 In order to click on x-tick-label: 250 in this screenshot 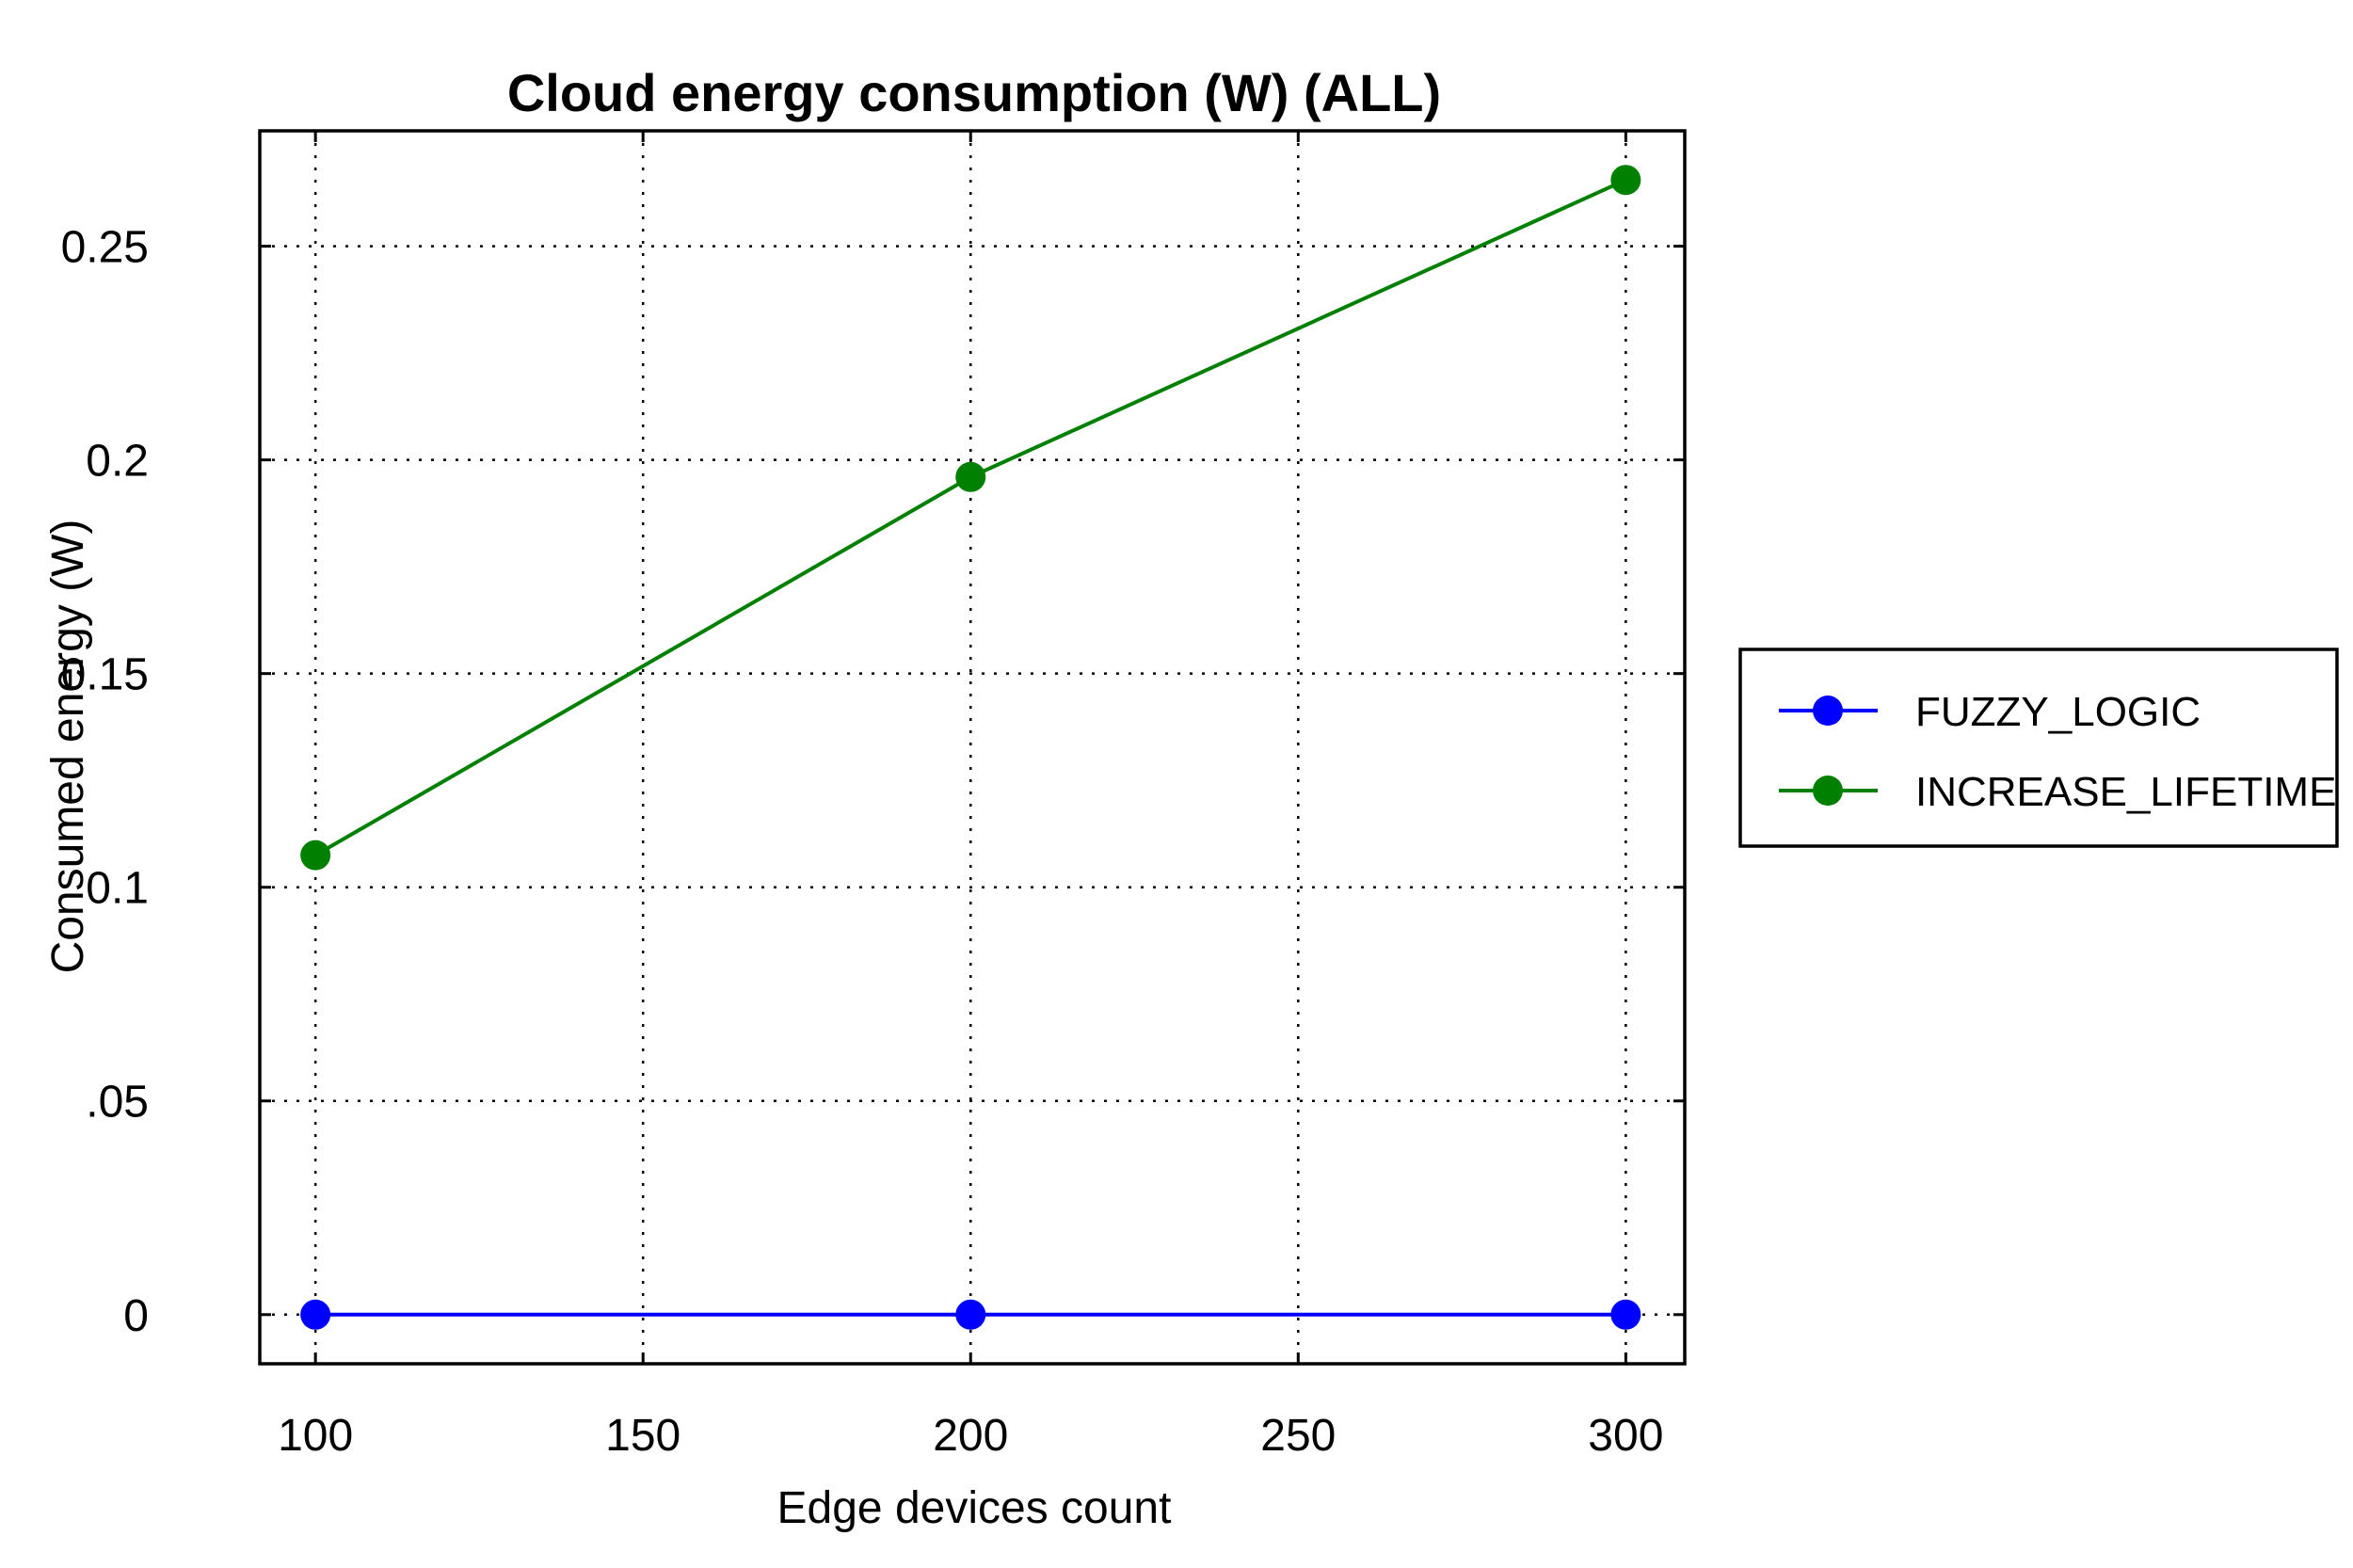, I will do `click(1298, 1436)`.